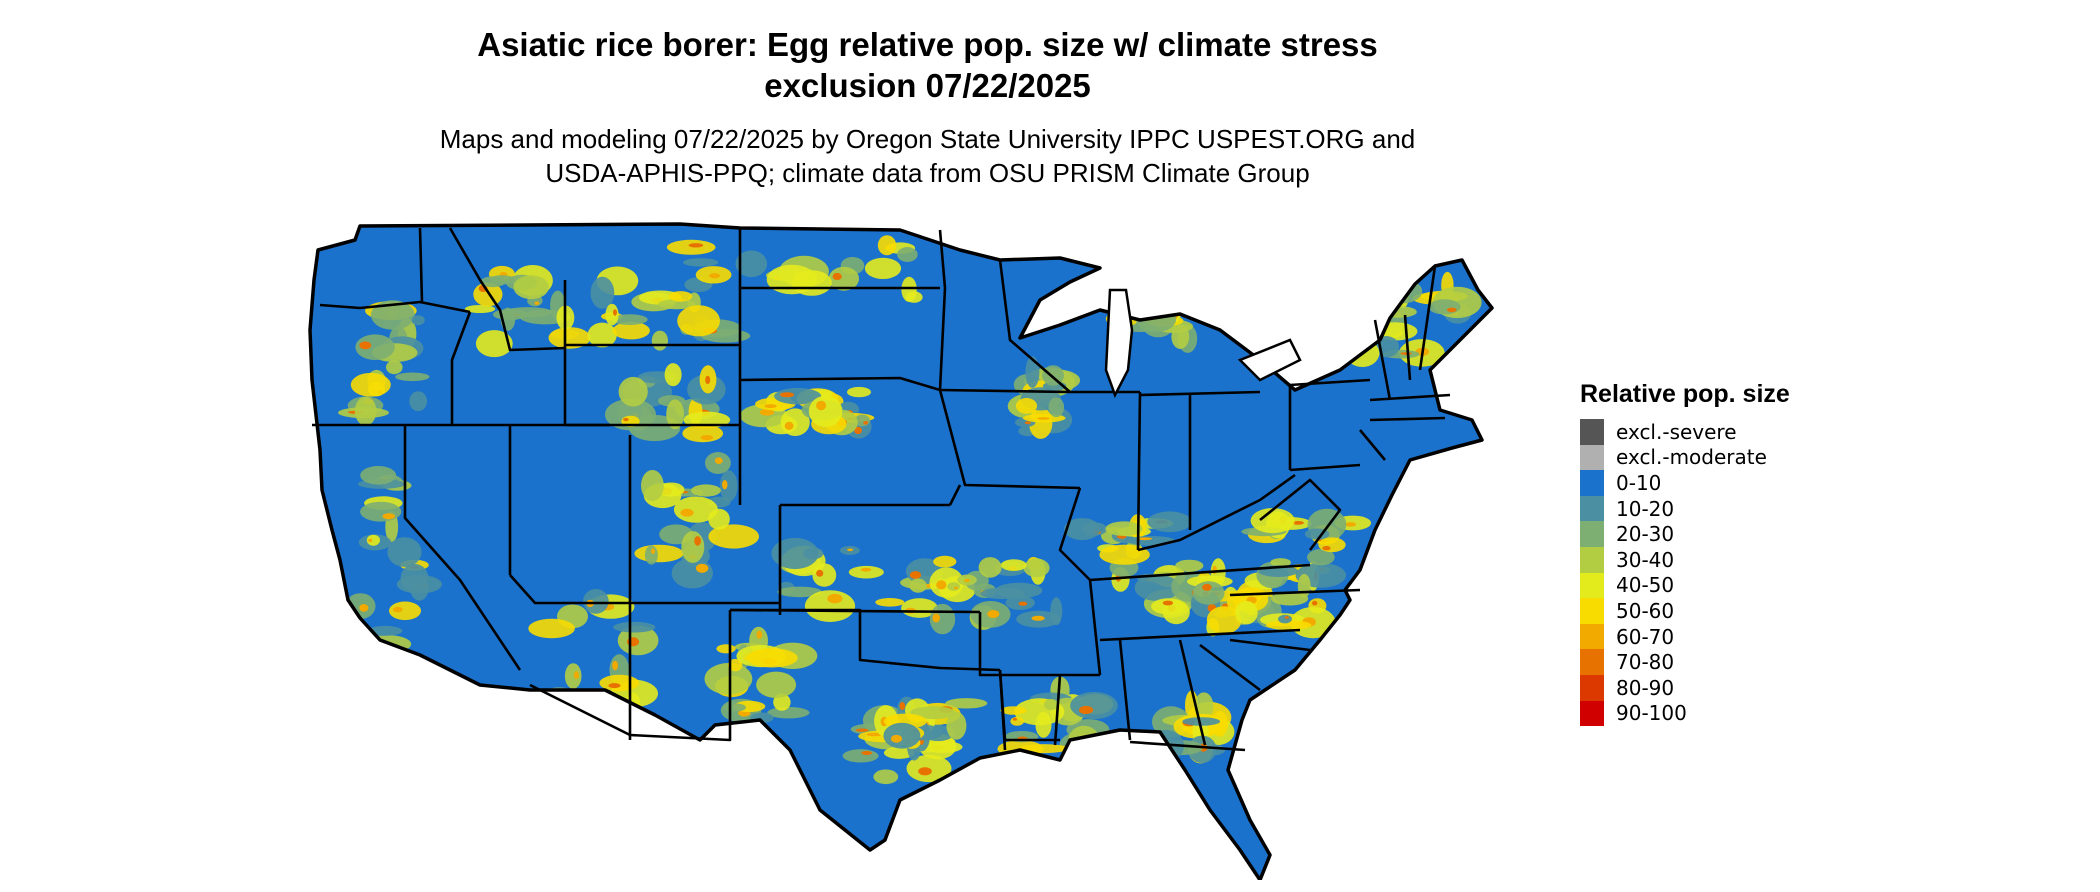  Describe the element at coordinates (1372, 445) in the screenshot. I see `border-ny-nj` at that location.